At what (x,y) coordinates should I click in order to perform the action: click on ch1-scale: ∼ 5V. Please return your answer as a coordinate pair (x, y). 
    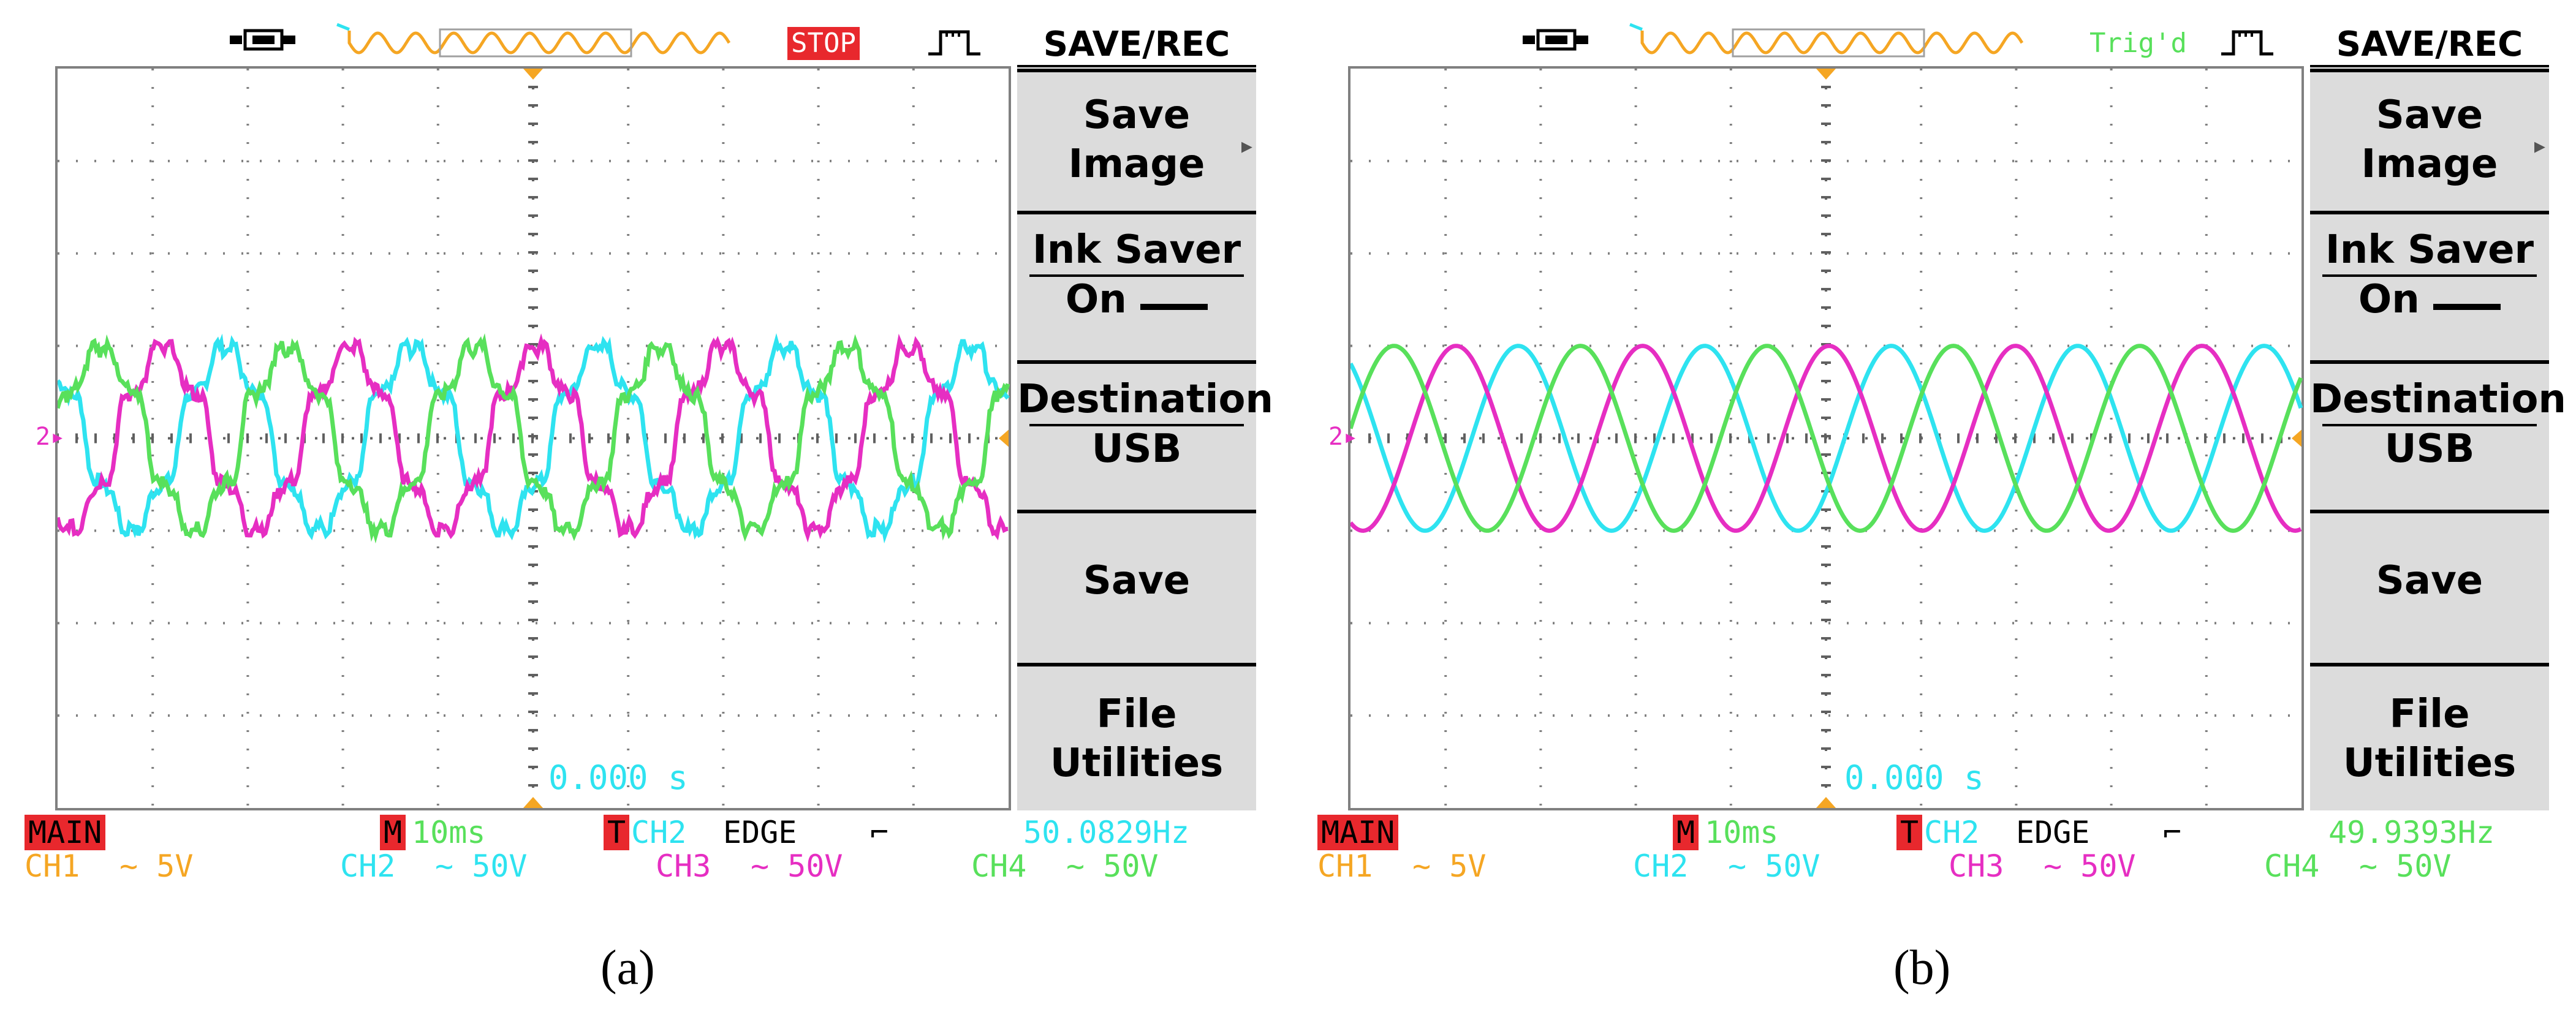
    Looking at the image, I should click on (156, 866).